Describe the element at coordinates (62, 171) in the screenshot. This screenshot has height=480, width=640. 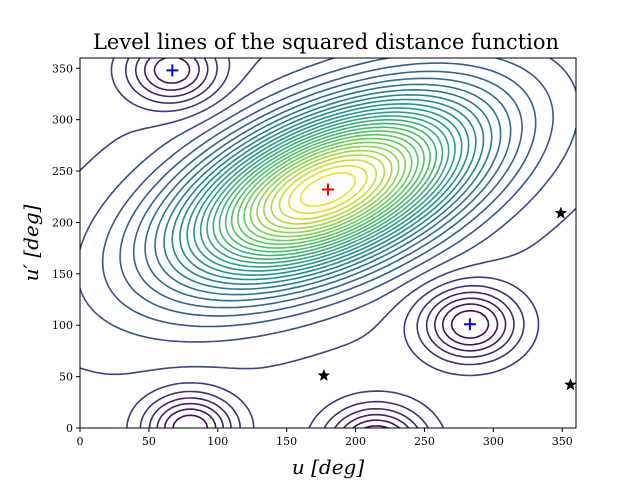
I see `y-tick-label: 250` at that location.